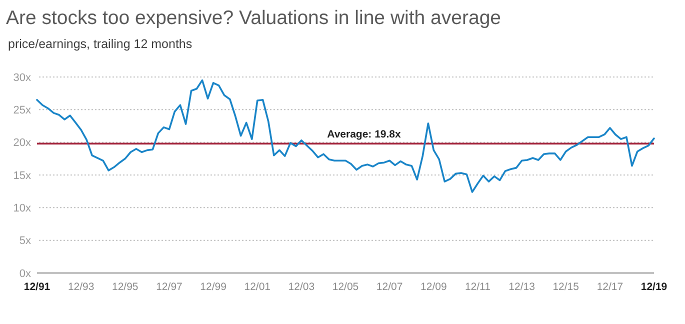 The width and height of the screenshot is (685, 324). What do you see at coordinates (25, 241) in the screenshot?
I see `y-tick-label: 5x` at bounding box center [25, 241].